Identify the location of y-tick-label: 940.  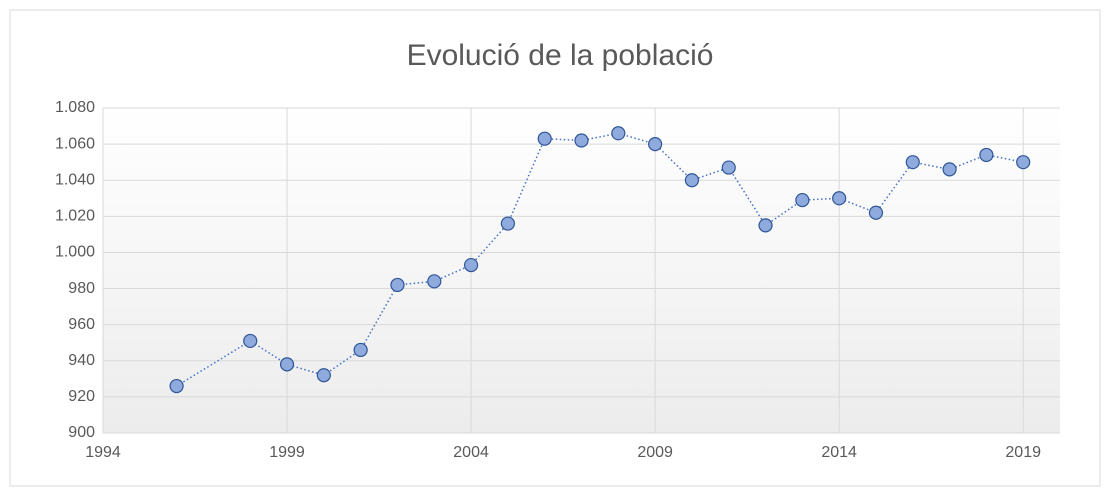
(81, 360).